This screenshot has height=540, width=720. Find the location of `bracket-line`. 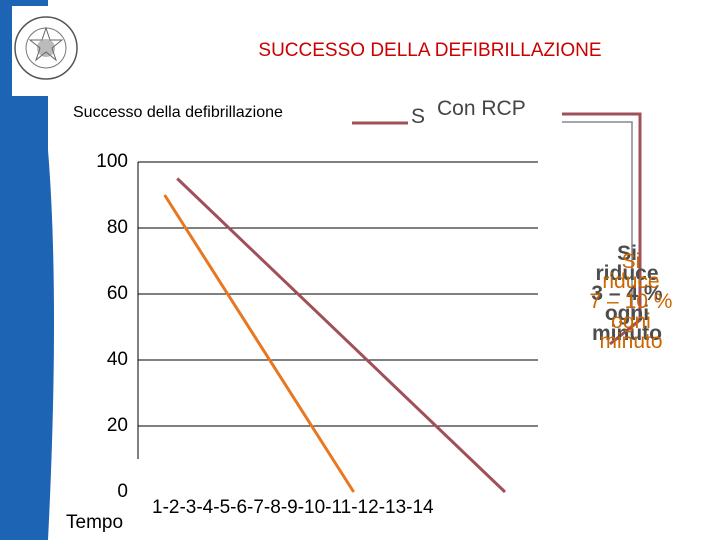

bracket-line is located at coordinates (602, 229).